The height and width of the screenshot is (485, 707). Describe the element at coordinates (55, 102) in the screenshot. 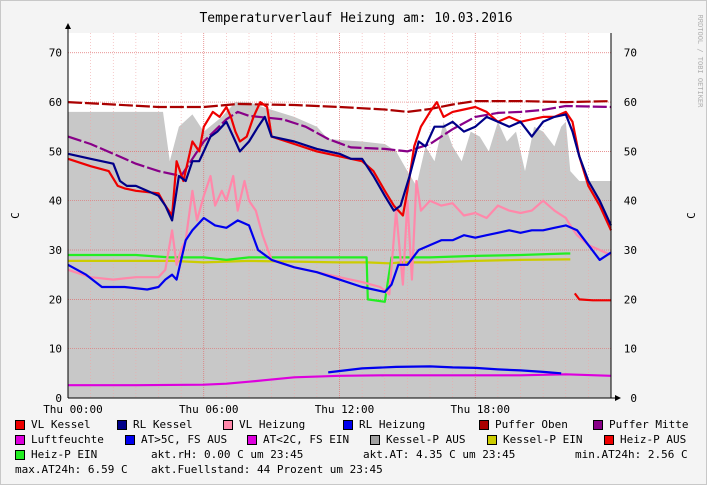

I see `y-tick-label-left: 60` at that location.